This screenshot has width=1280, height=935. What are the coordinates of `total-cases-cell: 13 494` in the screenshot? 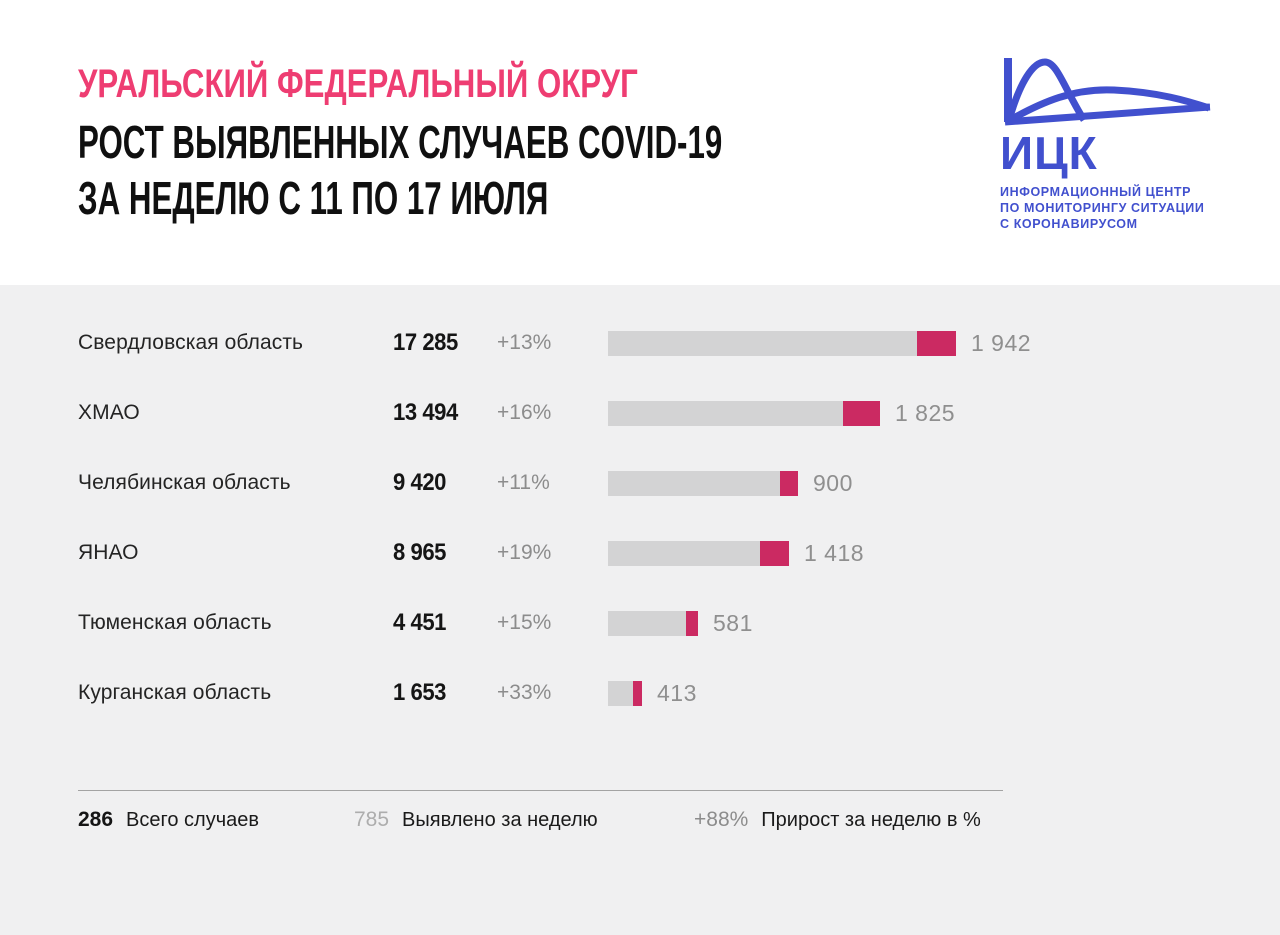 It's located at (445, 413).